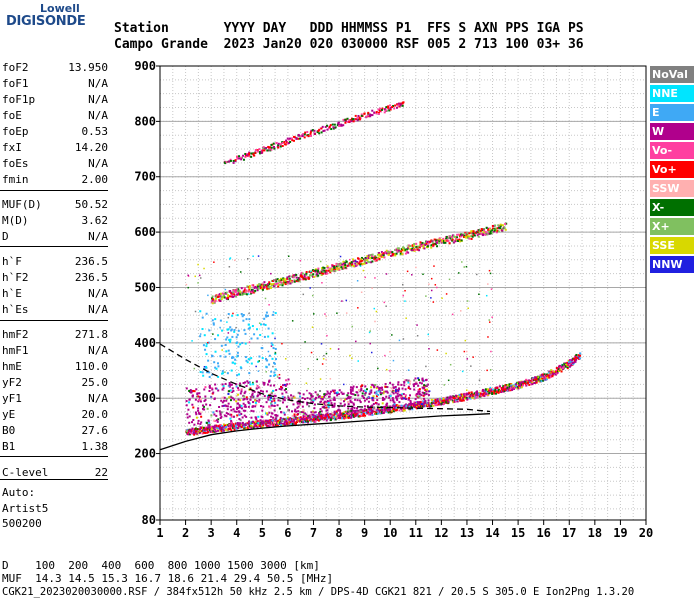 This screenshot has width=700, height=600. What do you see at coordinates (518, 533) in the screenshot?
I see `x-tick-label: 15` at bounding box center [518, 533].